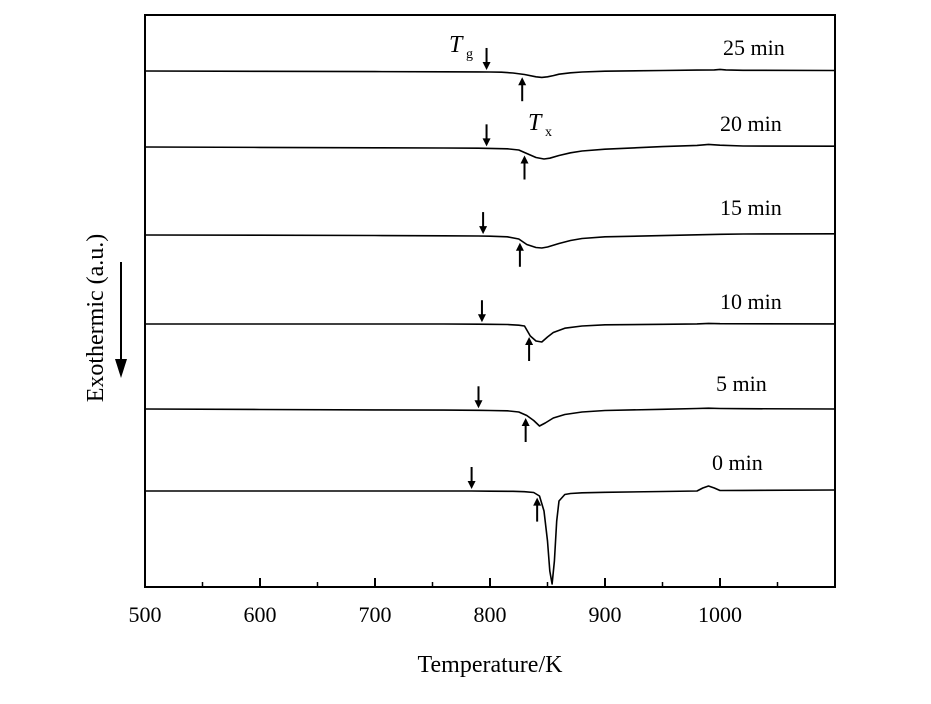 The width and height of the screenshot is (931, 704). What do you see at coordinates (490, 535) in the screenshot?
I see `dsc-curve-0-min` at bounding box center [490, 535].